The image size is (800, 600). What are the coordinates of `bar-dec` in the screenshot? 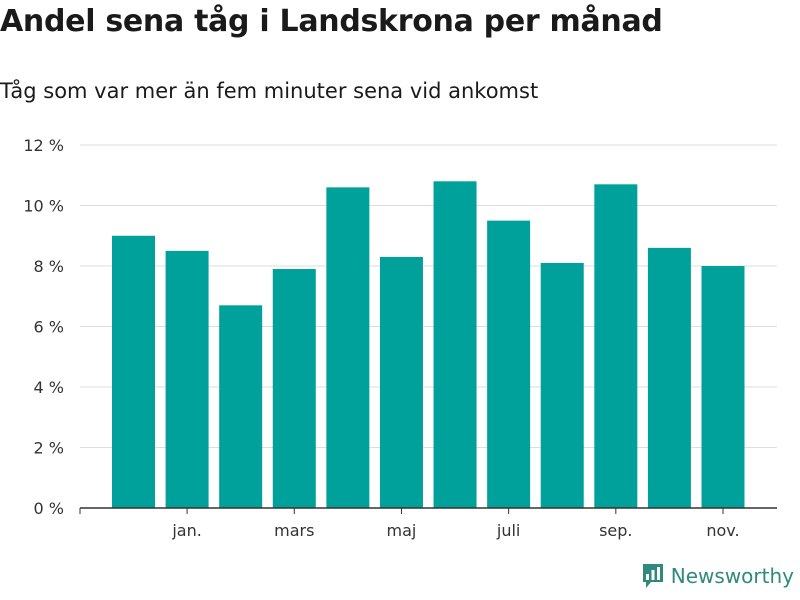 It's located at (133, 371).